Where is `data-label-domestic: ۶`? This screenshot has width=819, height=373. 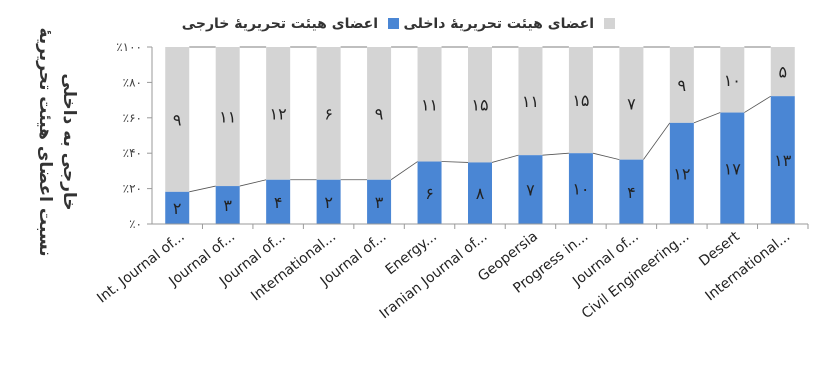 data-label-domestic: ۶ is located at coordinates (328, 113).